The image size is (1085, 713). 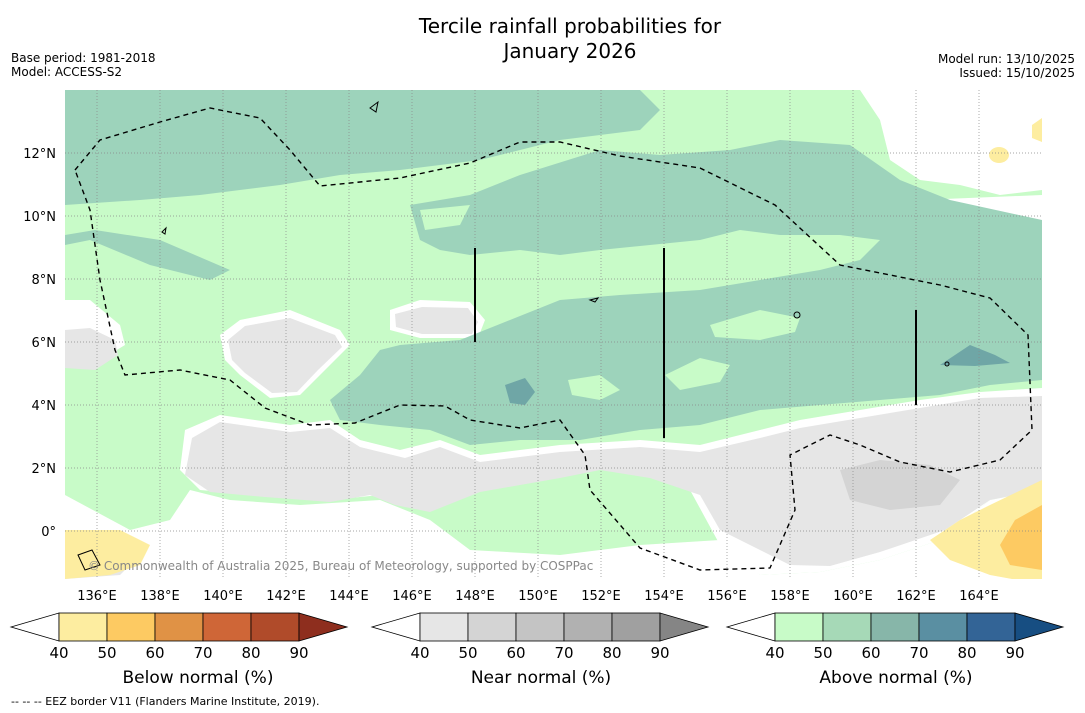 I want to click on lon-label: 160°E, so click(x=853, y=596).